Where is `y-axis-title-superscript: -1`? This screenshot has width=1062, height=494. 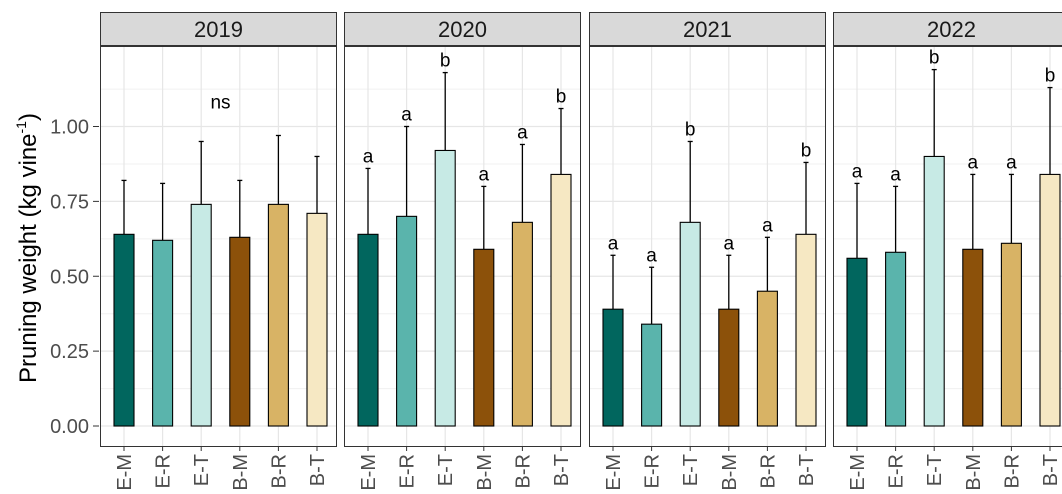
y-axis-title-superscript: -1 is located at coordinates (21, 127).